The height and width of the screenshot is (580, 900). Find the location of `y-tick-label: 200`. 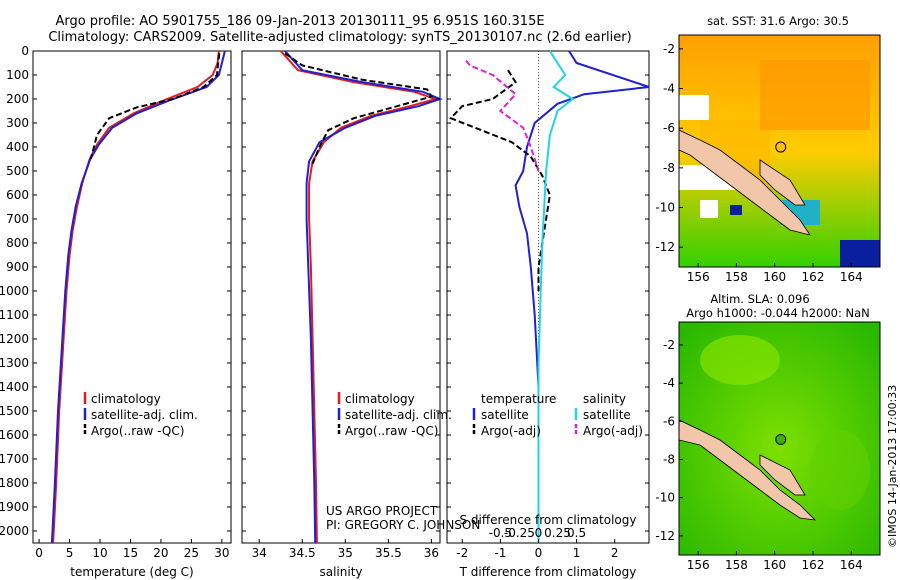

y-tick-label: 200 is located at coordinates (17, 99).